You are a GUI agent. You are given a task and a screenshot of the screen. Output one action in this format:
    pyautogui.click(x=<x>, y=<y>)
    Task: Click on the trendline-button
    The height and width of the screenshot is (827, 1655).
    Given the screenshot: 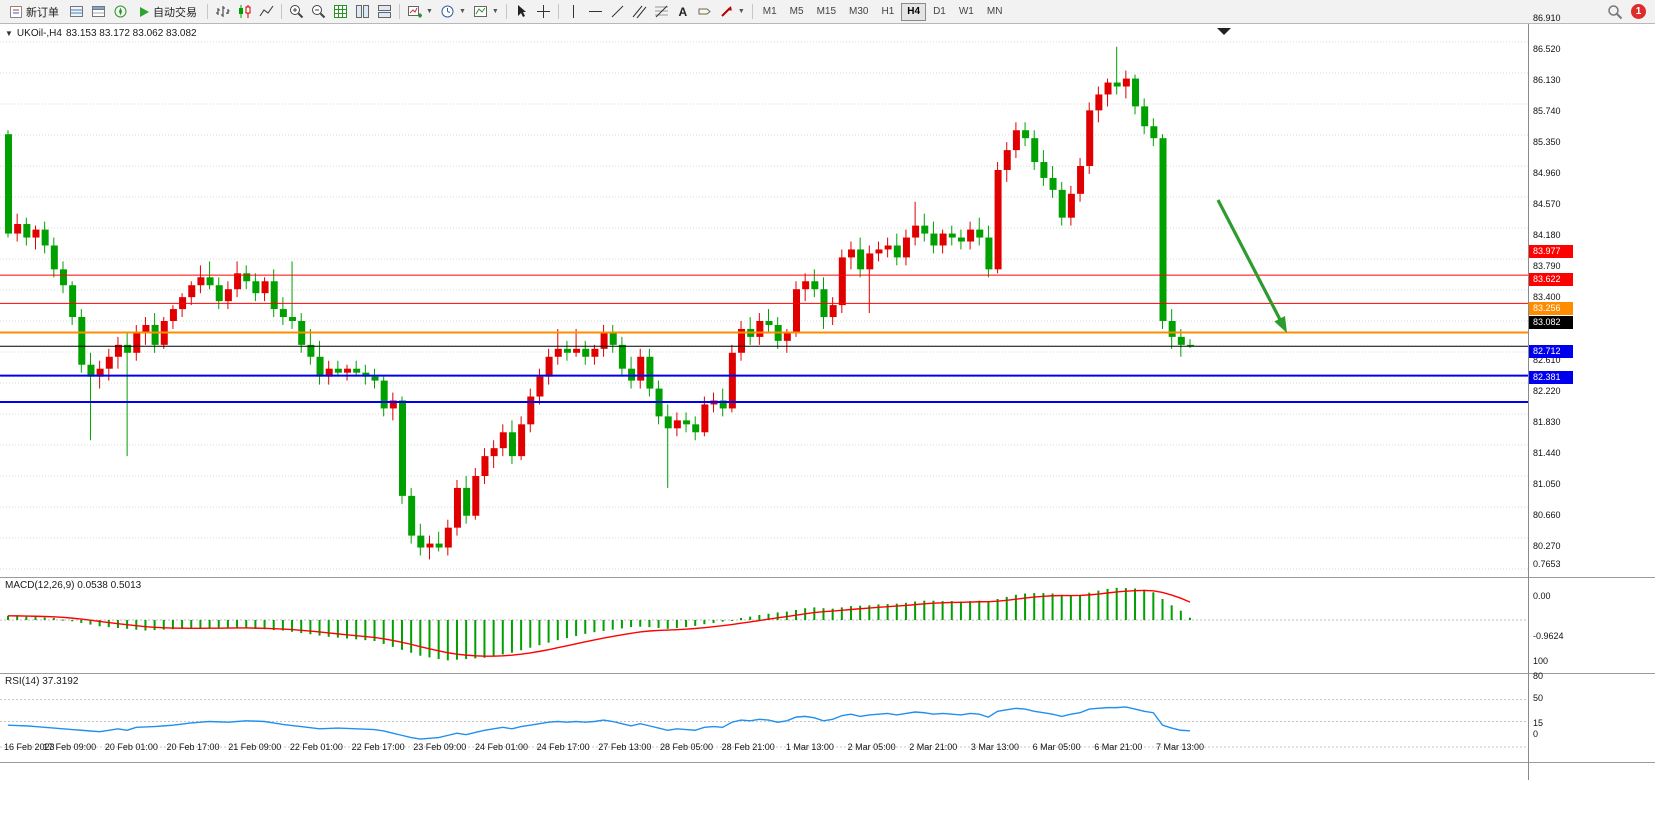 What is the action you would take?
    pyautogui.click(x=617, y=12)
    